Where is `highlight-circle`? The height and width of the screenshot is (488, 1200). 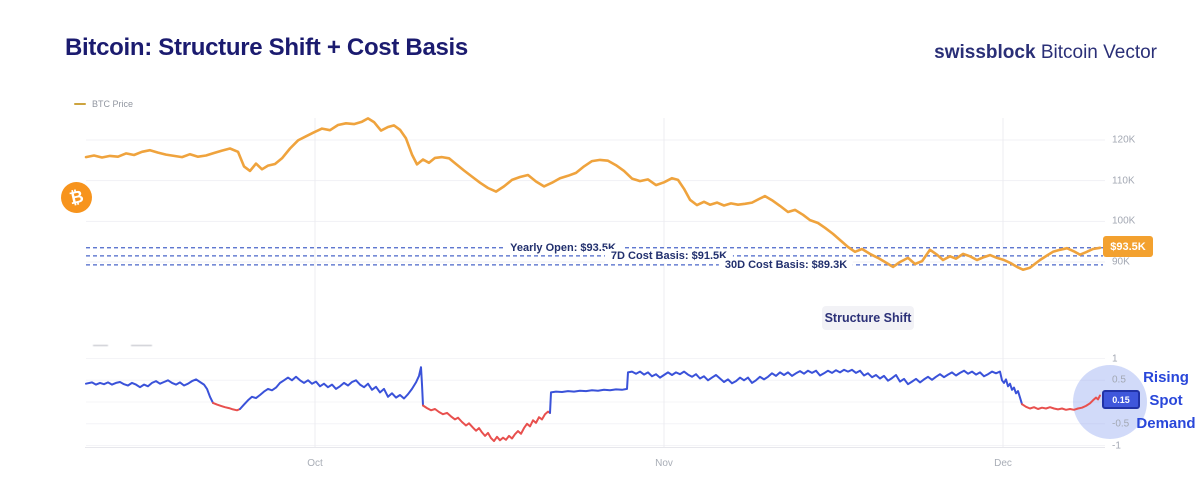
highlight-circle is located at coordinates (1110, 402).